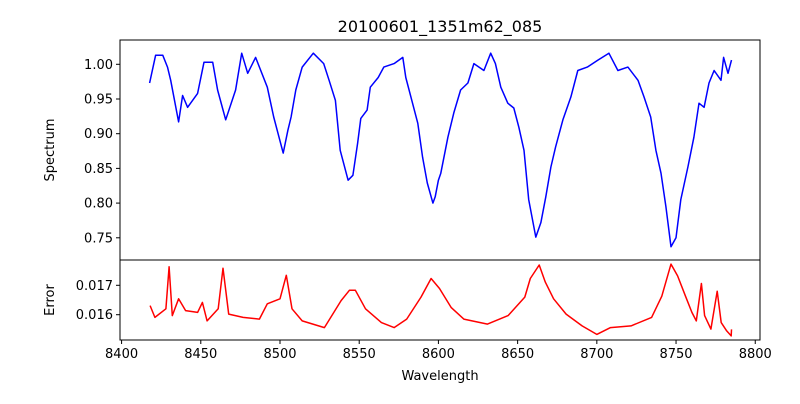 Image resolution: width=800 pixels, height=404 pixels. What do you see at coordinates (50, 300) in the screenshot?
I see `y-axis-label-error: Error` at bounding box center [50, 300].